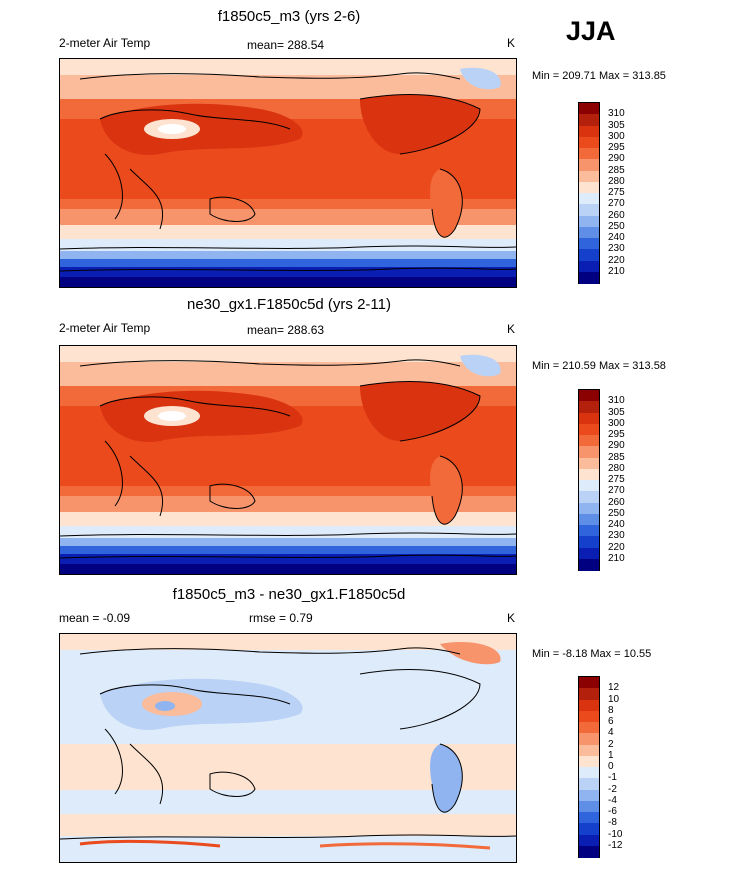  Describe the element at coordinates (612, 800) in the screenshot. I see `colorbar-tick-label: -4` at that location.